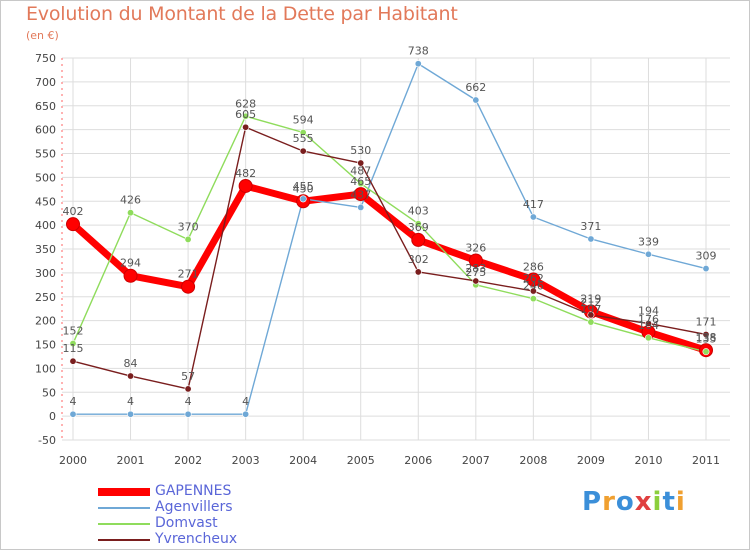 The image size is (750, 550). Describe the element at coordinates (590, 309) in the screenshot. I see `data-label-domvast: 197` at that location.